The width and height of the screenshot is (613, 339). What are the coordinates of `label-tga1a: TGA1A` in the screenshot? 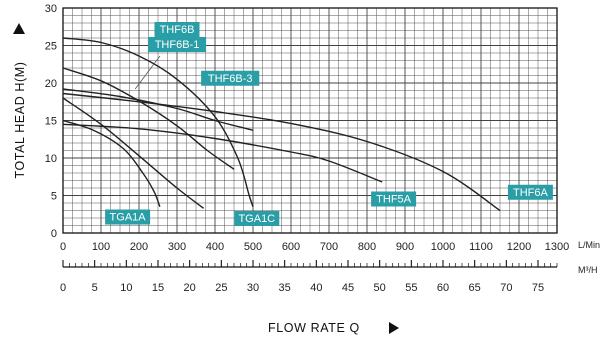 It's located at (128, 217).